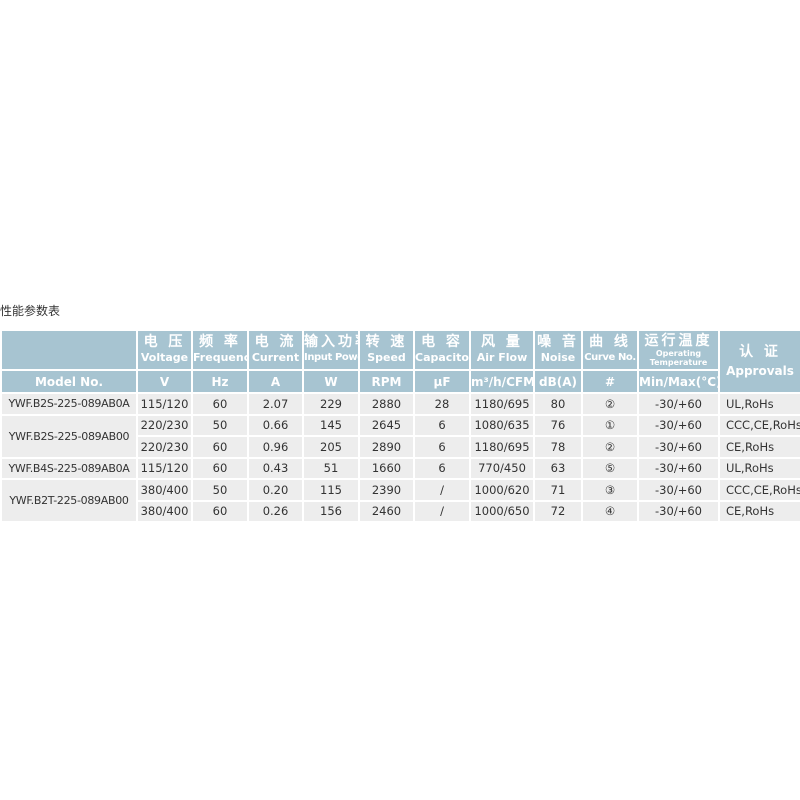  I want to click on table-cell: 0.96, so click(275, 447).